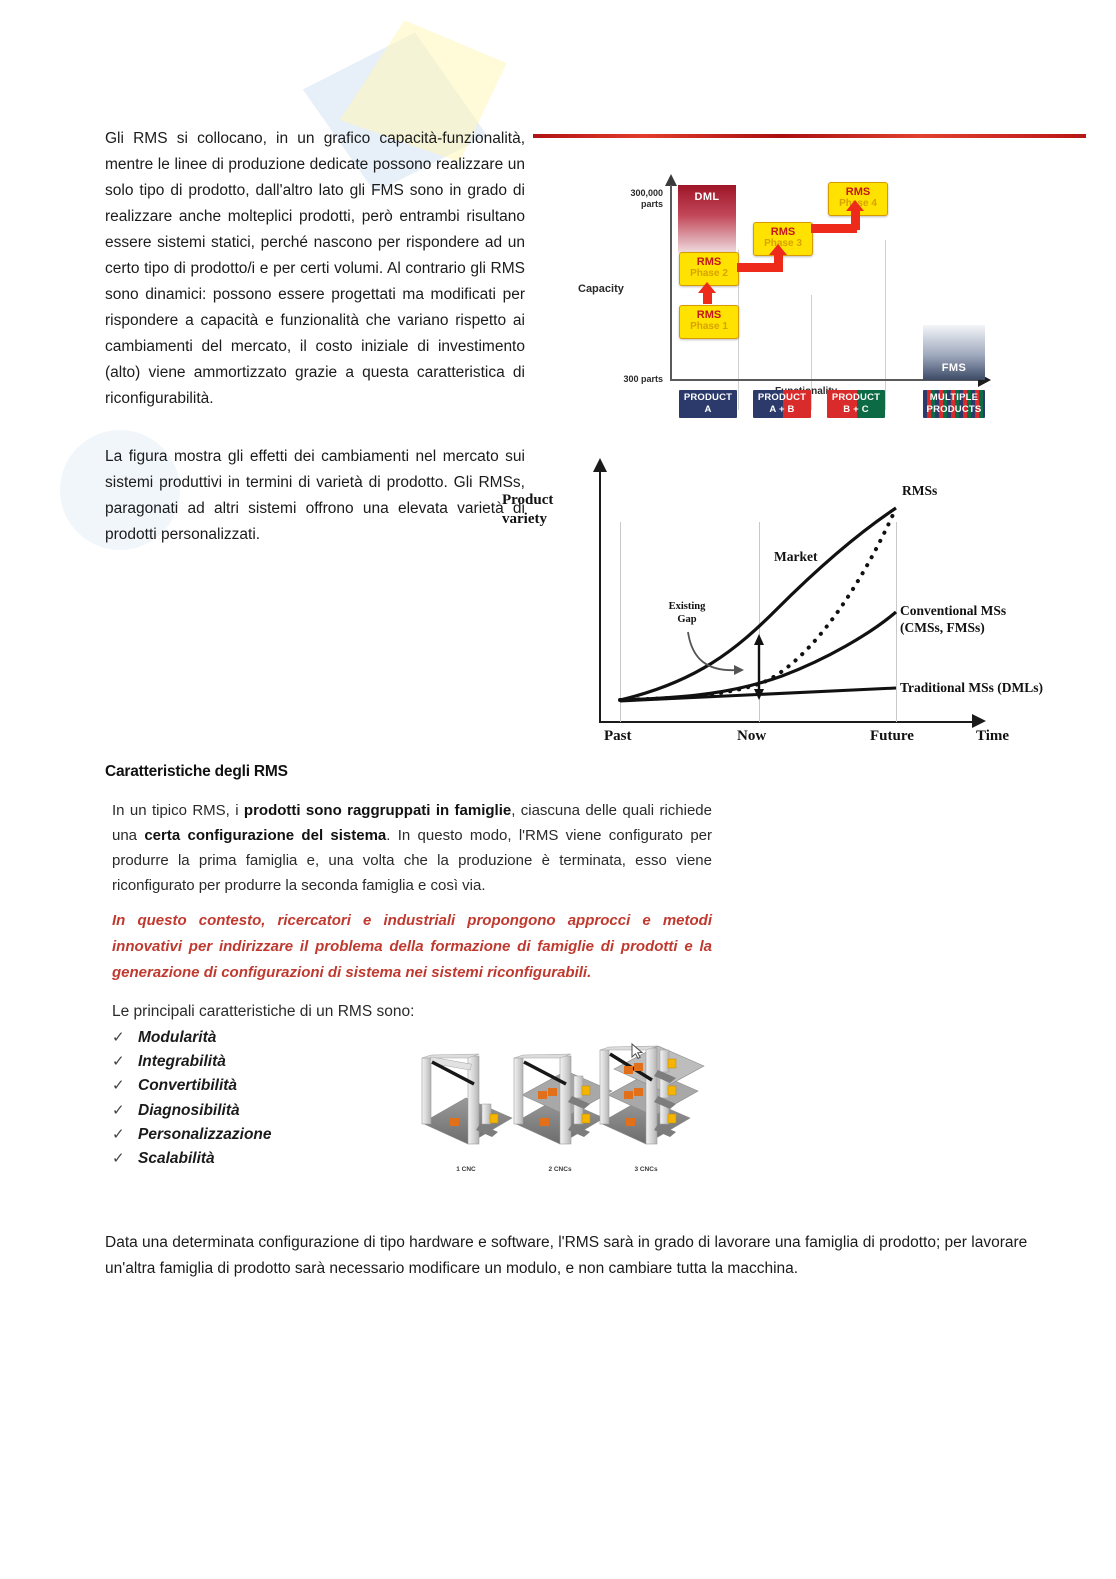  I want to click on rms-phase-4-title: RMS, so click(858, 192).